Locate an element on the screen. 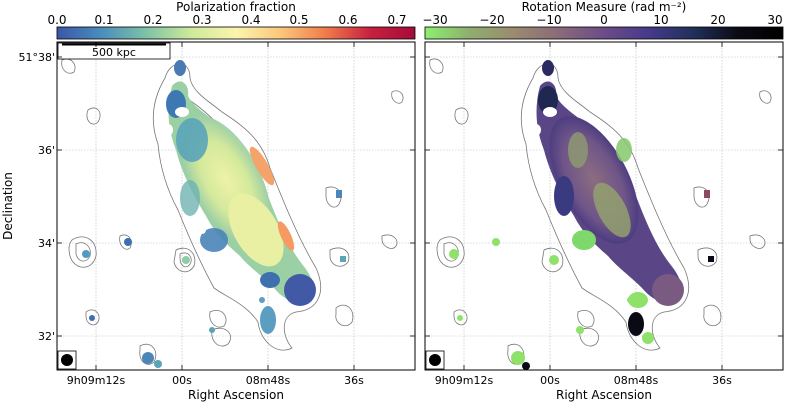 This screenshot has width=789, height=408. colorbar-tick-label: 0.6 is located at coordinates (347, 20).